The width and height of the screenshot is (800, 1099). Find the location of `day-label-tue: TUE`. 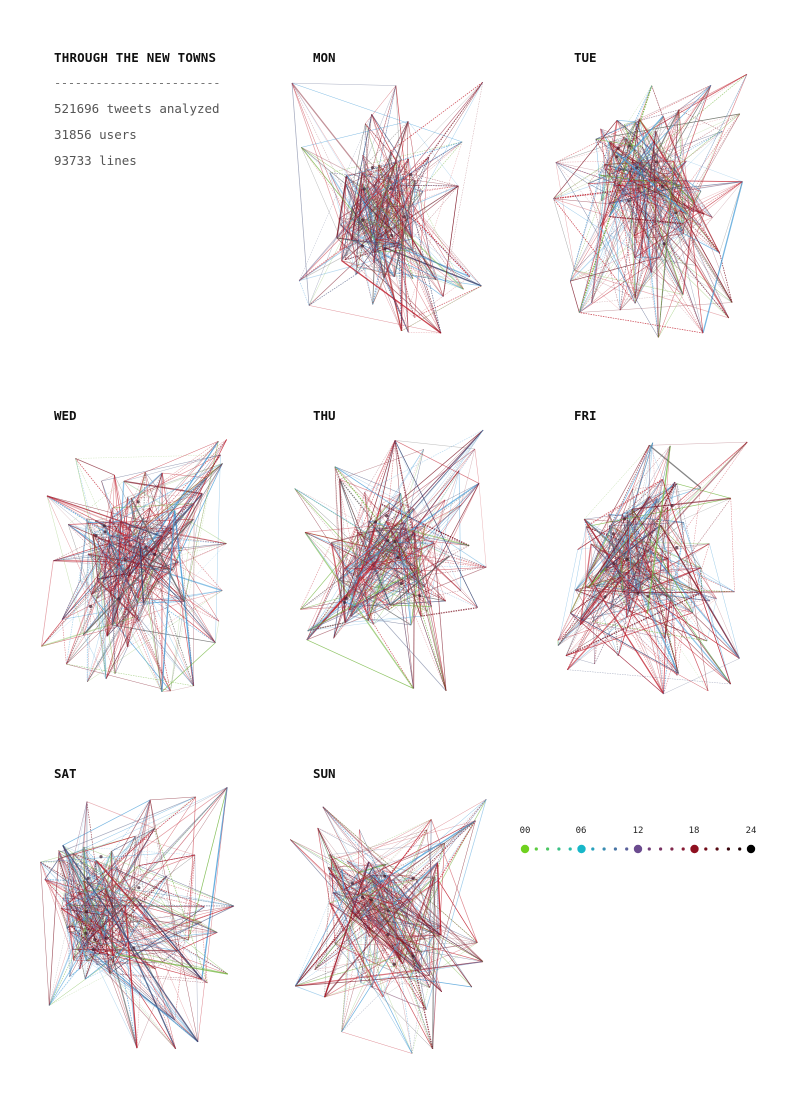

day-label-tue: TUE is located at coordinates (585, 57).